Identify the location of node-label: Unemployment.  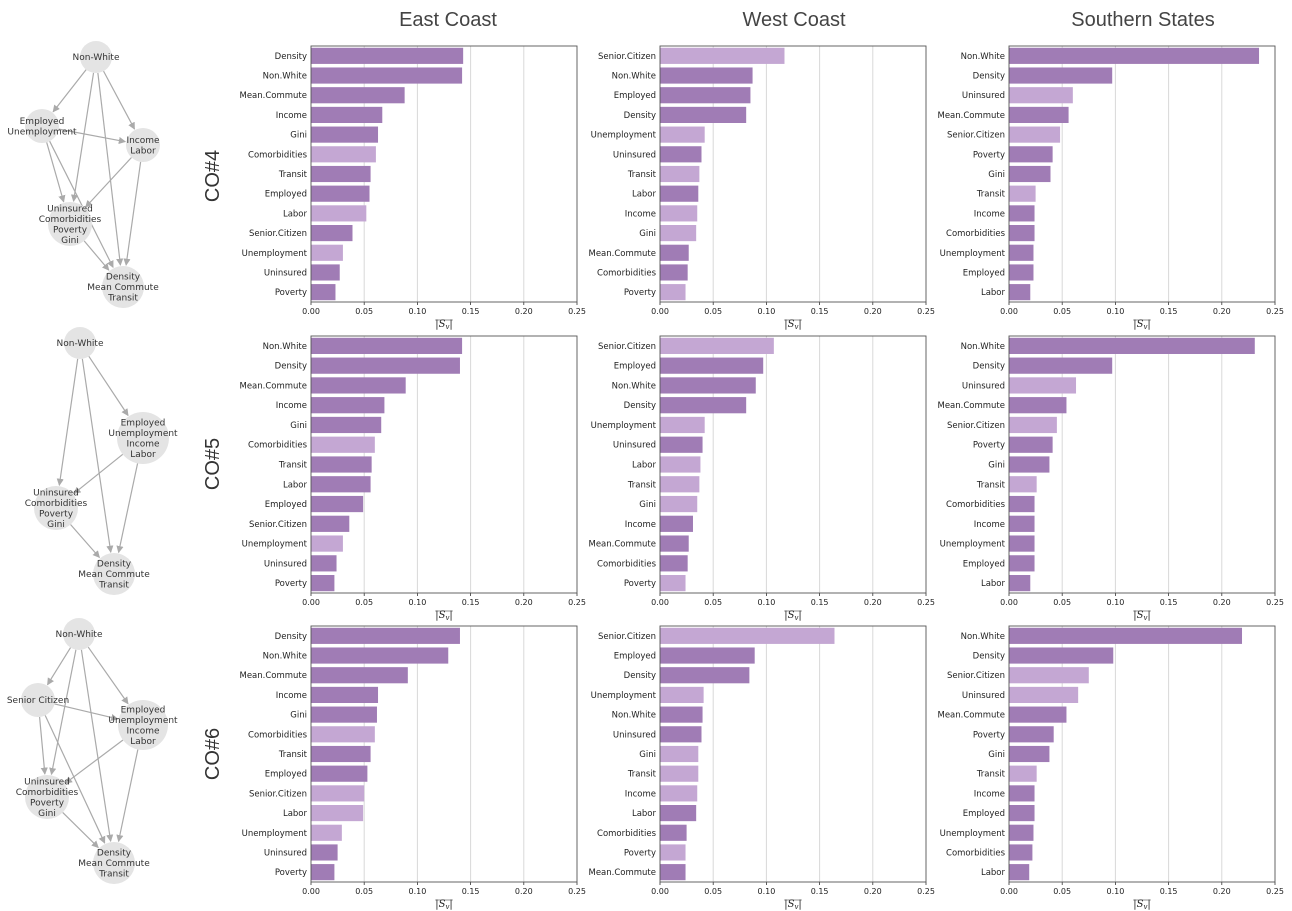
(42, 132).